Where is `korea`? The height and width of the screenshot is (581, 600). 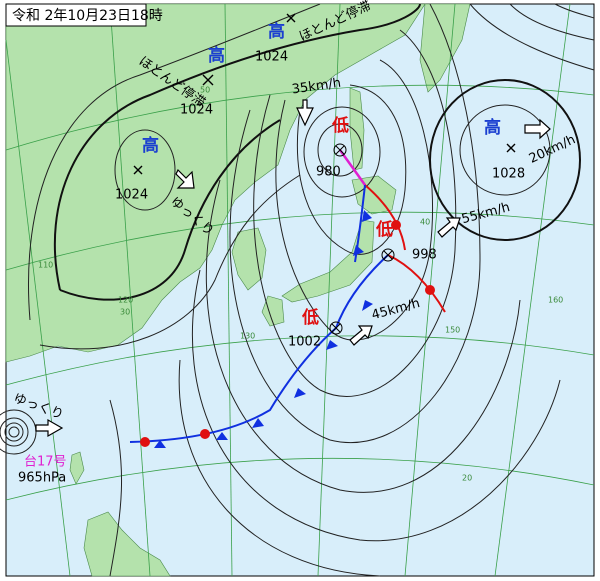 korea is located at coordinates (249, 259).